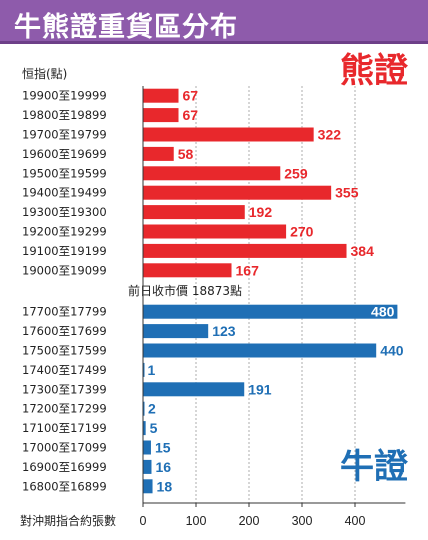  Describe the element at coordinates (64, 428) in the screenshot. I see `bull-category-label: 17100至17199` at that location.